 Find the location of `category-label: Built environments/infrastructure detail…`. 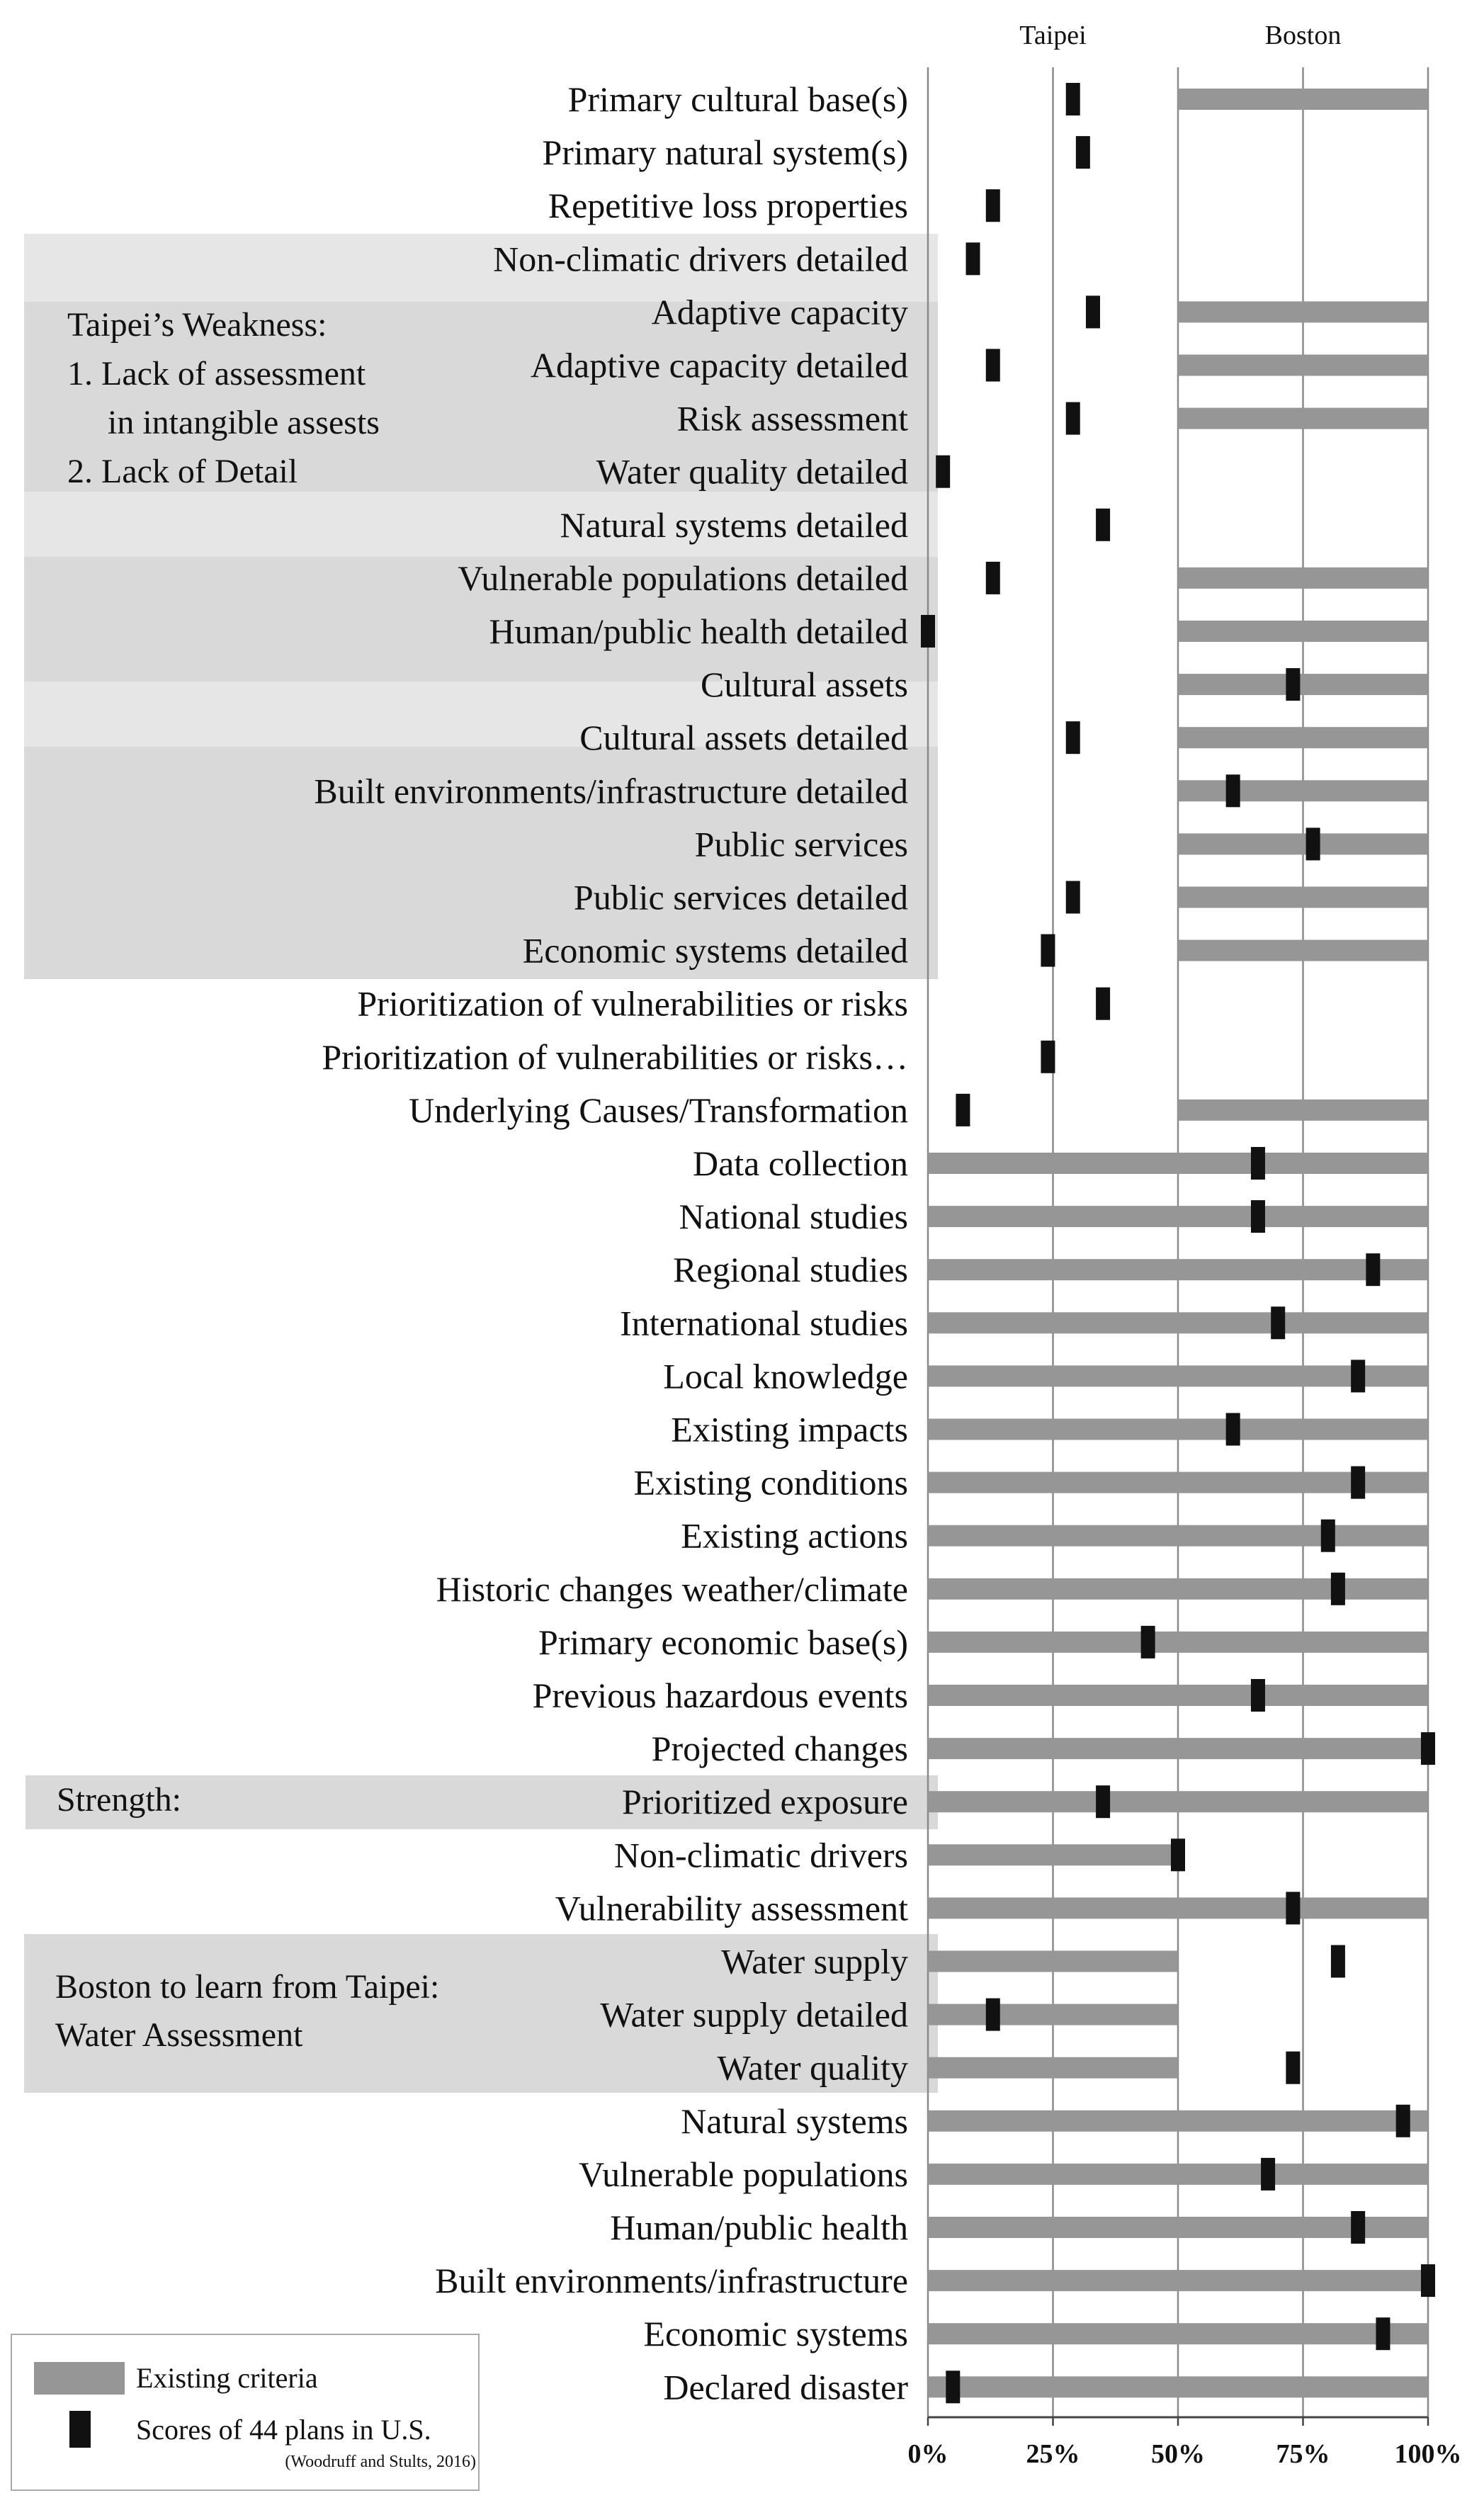

category-label: Built environments/infrastructure detail… is located at coordinates (611, 790).